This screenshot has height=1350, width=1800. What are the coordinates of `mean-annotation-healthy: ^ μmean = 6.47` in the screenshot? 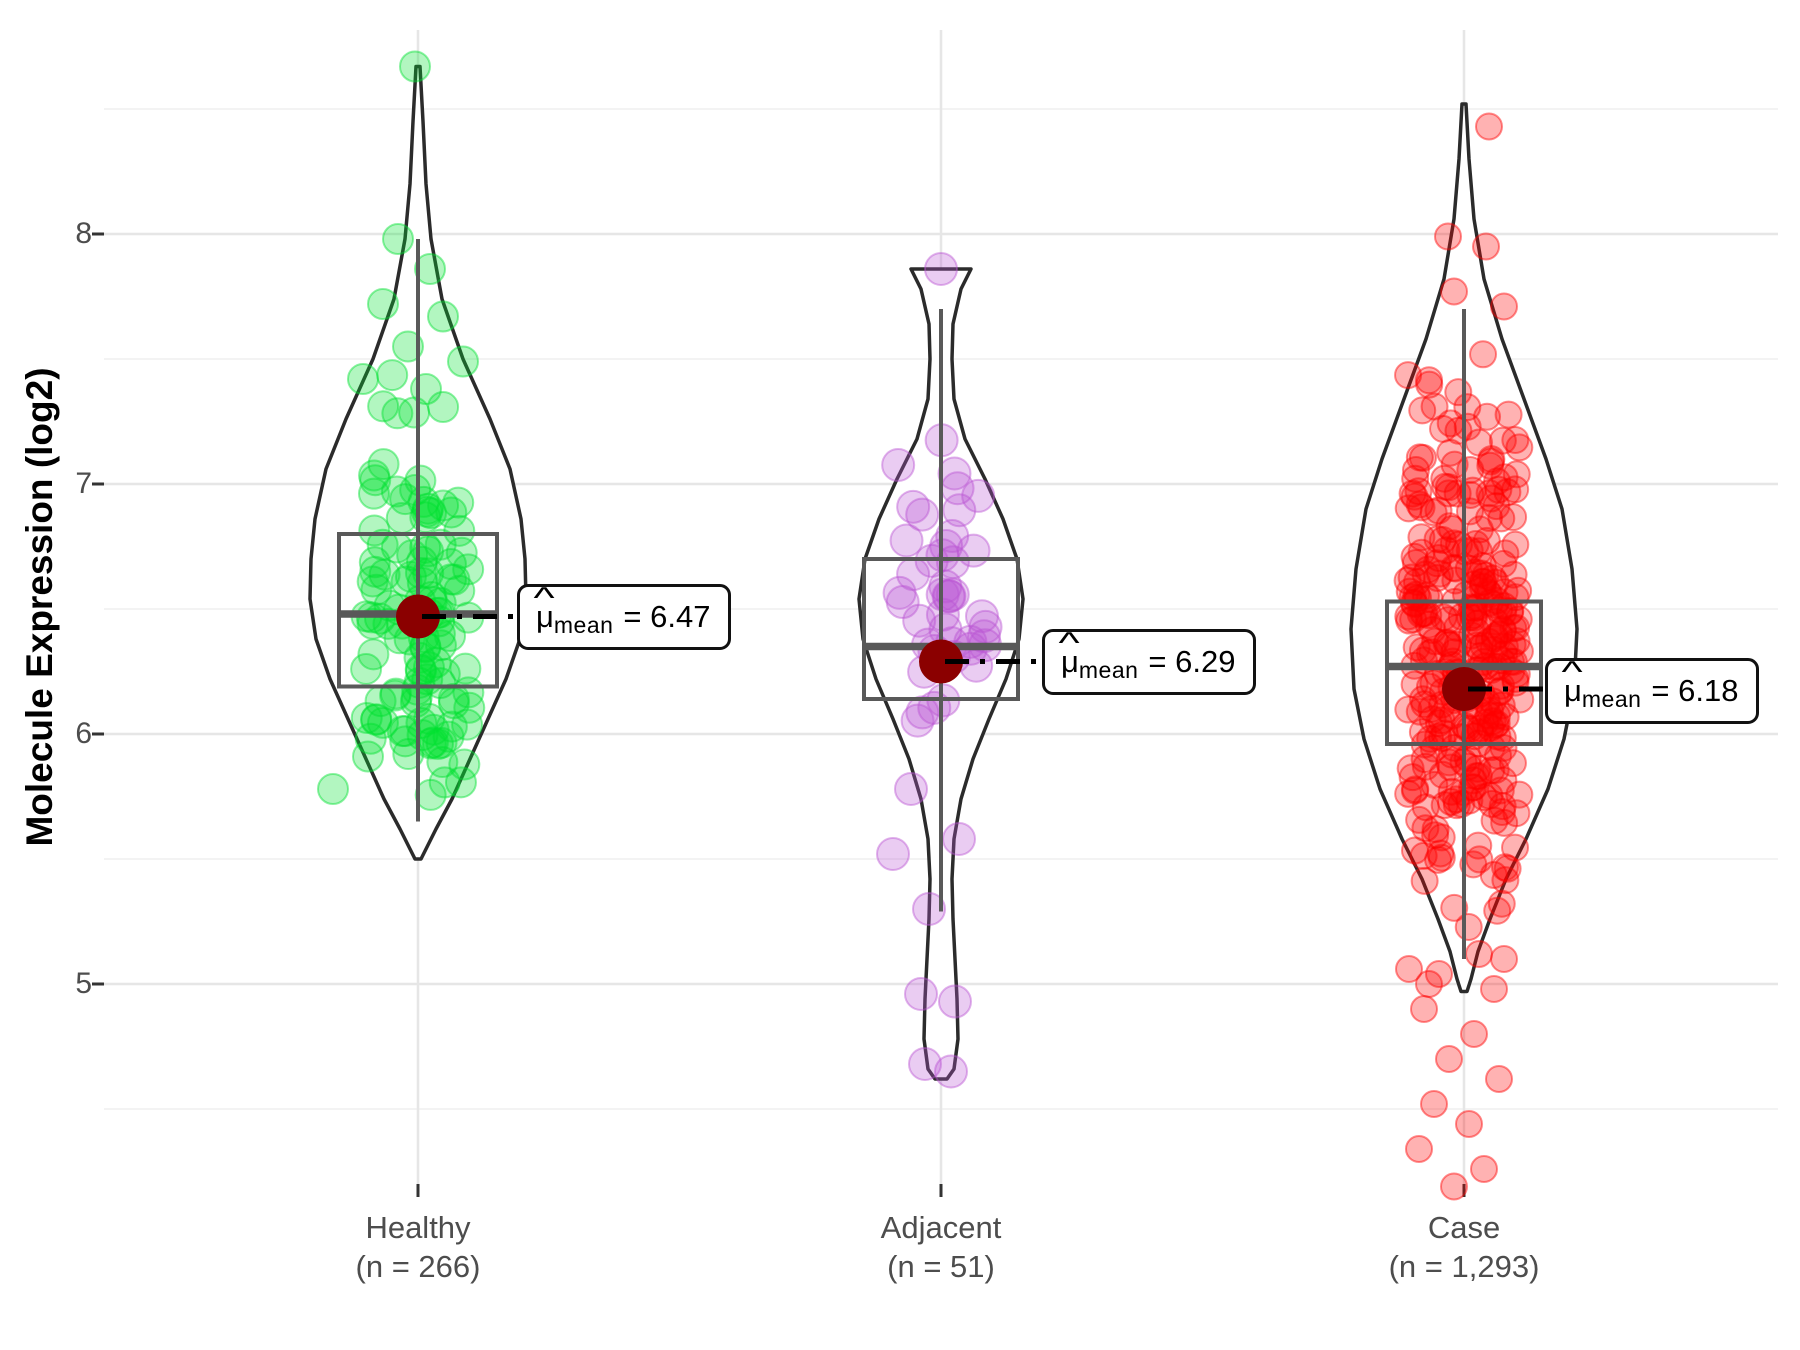 It's located at (624, 615).